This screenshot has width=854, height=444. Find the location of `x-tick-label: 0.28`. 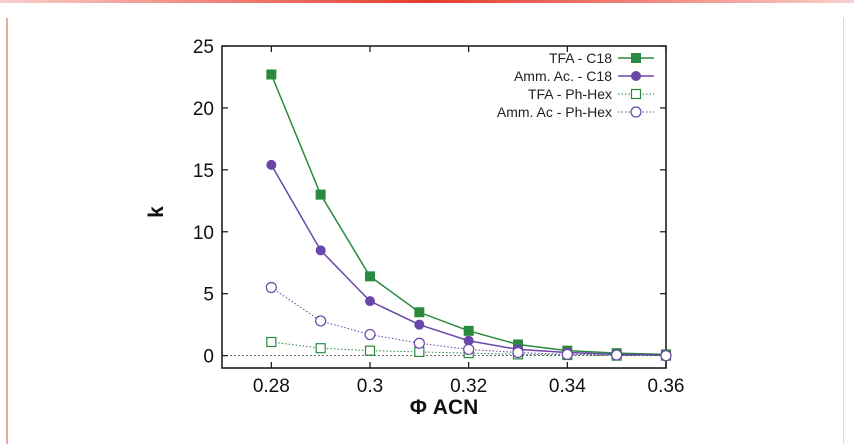

x-tick-label: 0.28 is located at coordinates (271, 386).